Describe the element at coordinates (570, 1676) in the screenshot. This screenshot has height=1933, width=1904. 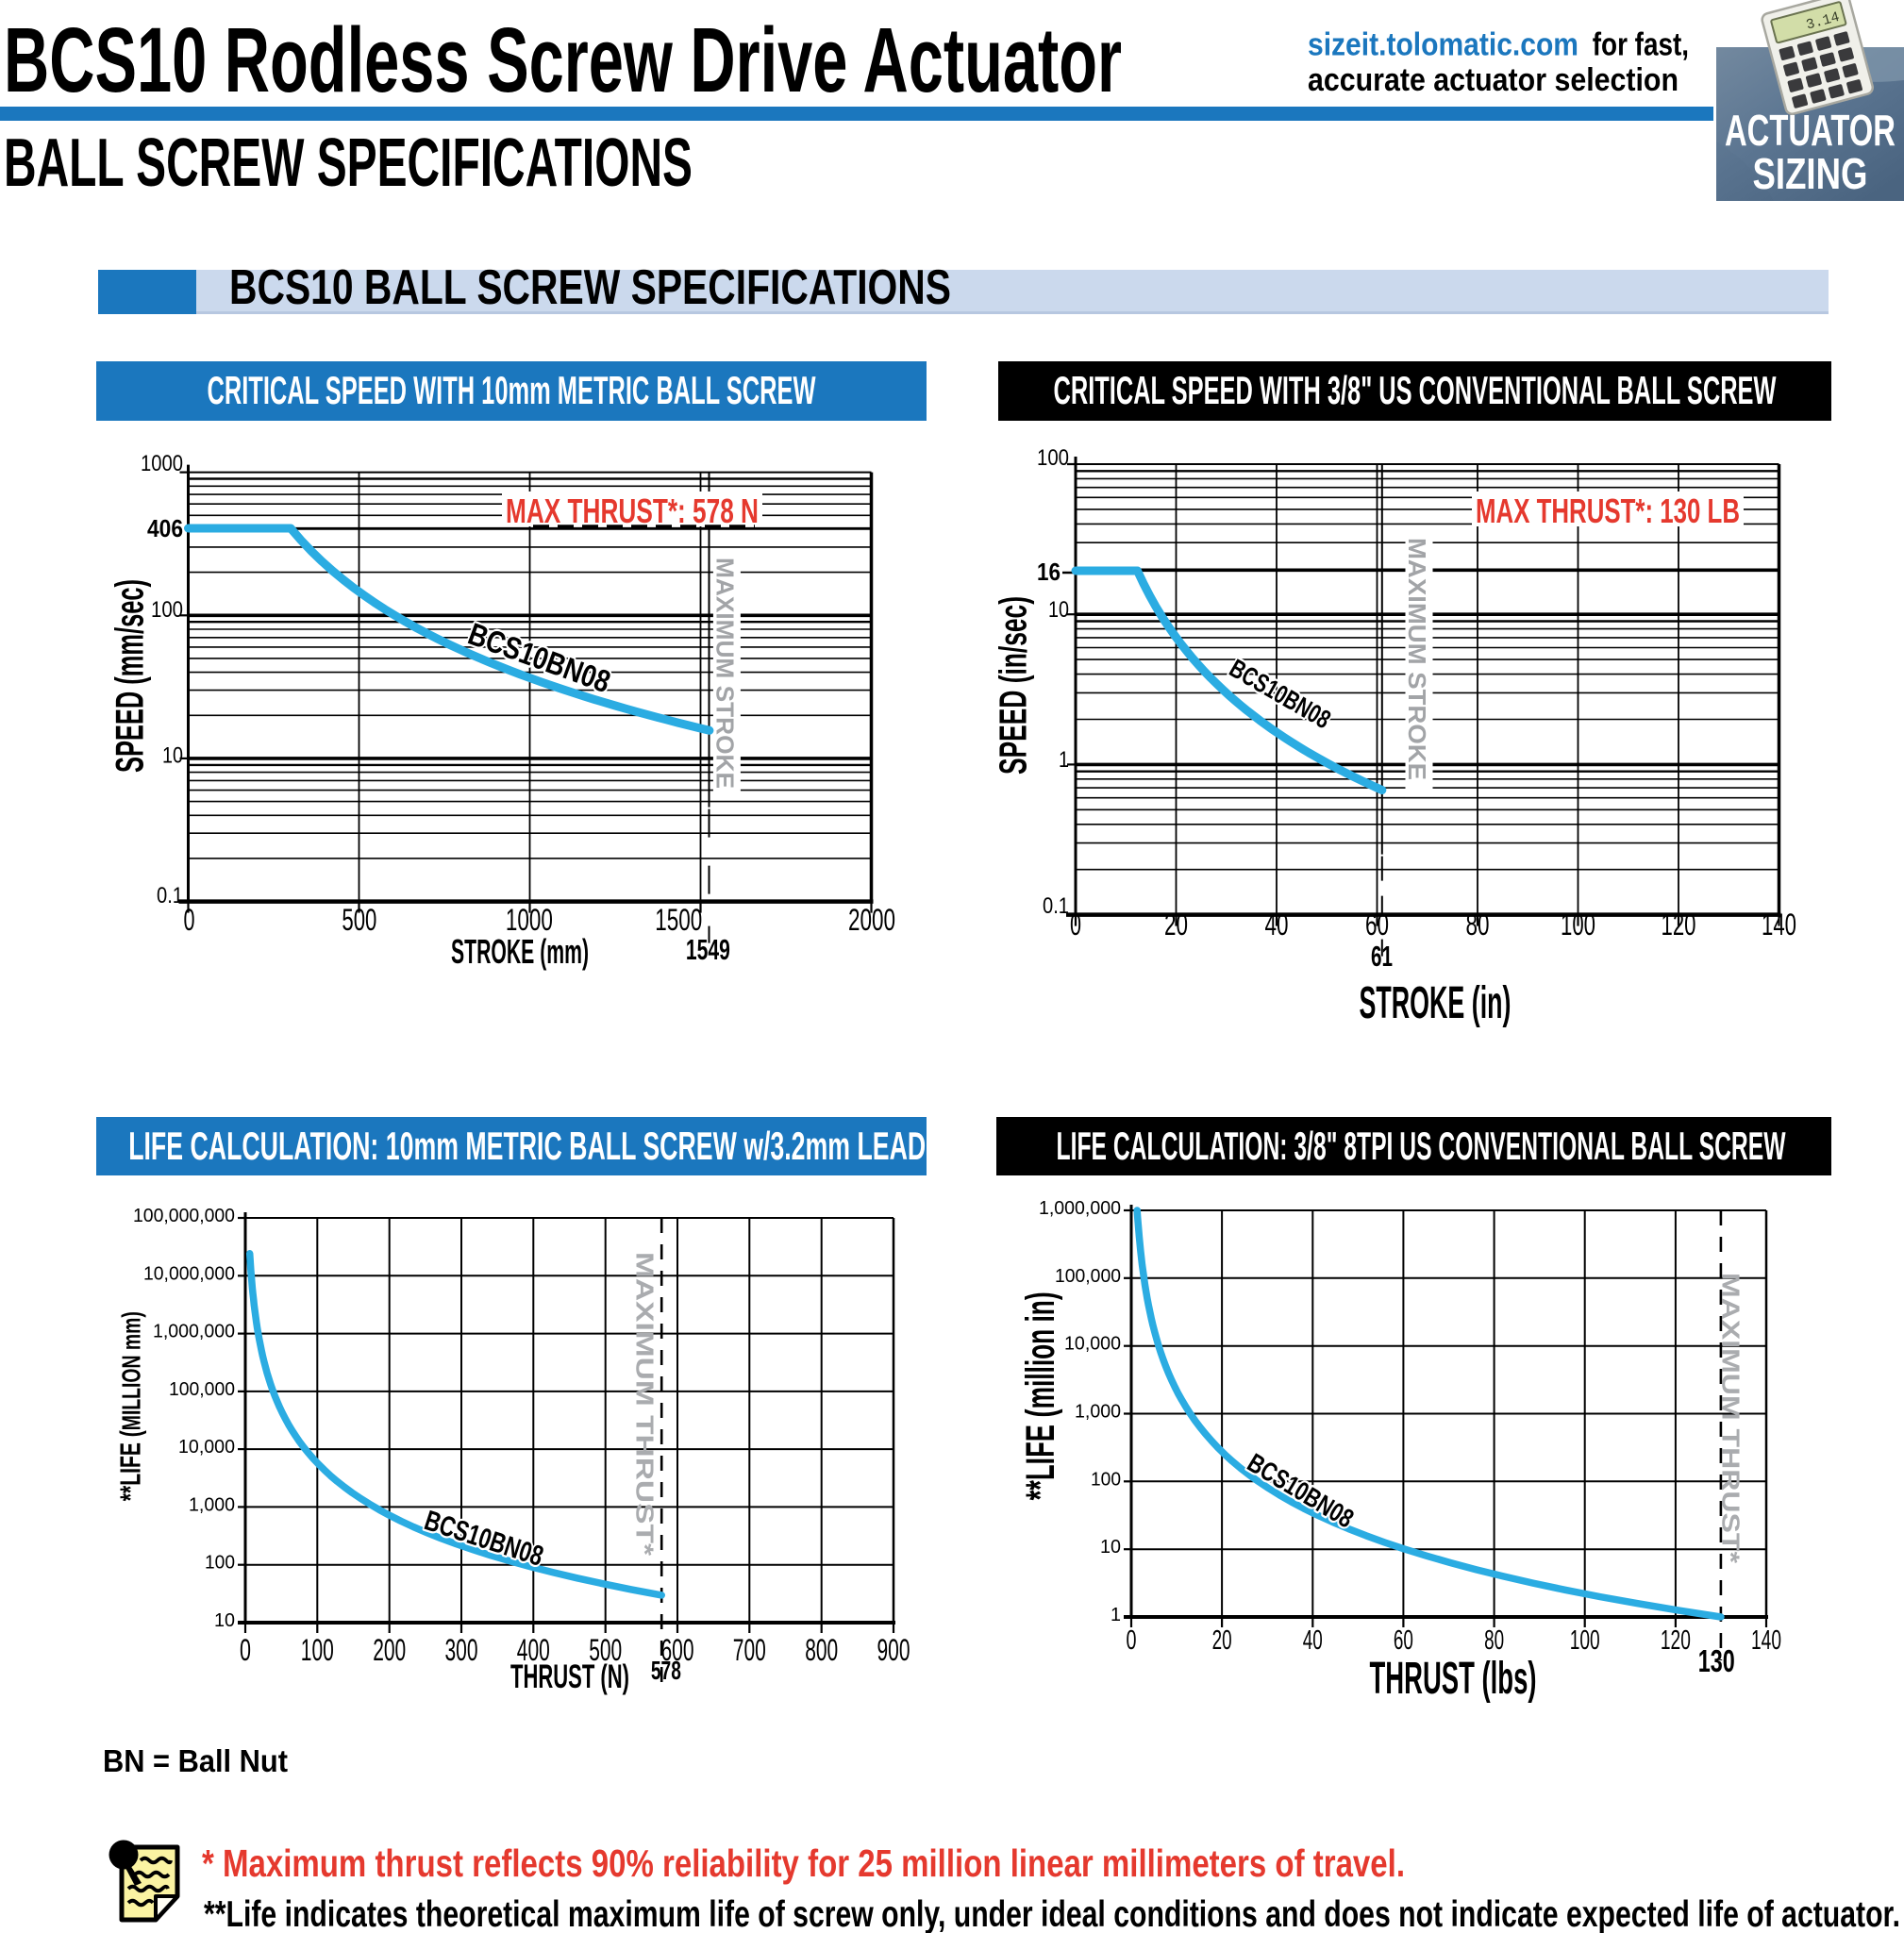
I see `svg-text: THRUST (N)` at that location.